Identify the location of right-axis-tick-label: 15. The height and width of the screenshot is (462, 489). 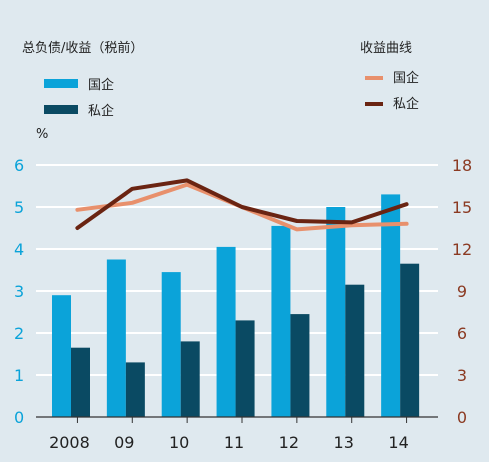
(462, 207).